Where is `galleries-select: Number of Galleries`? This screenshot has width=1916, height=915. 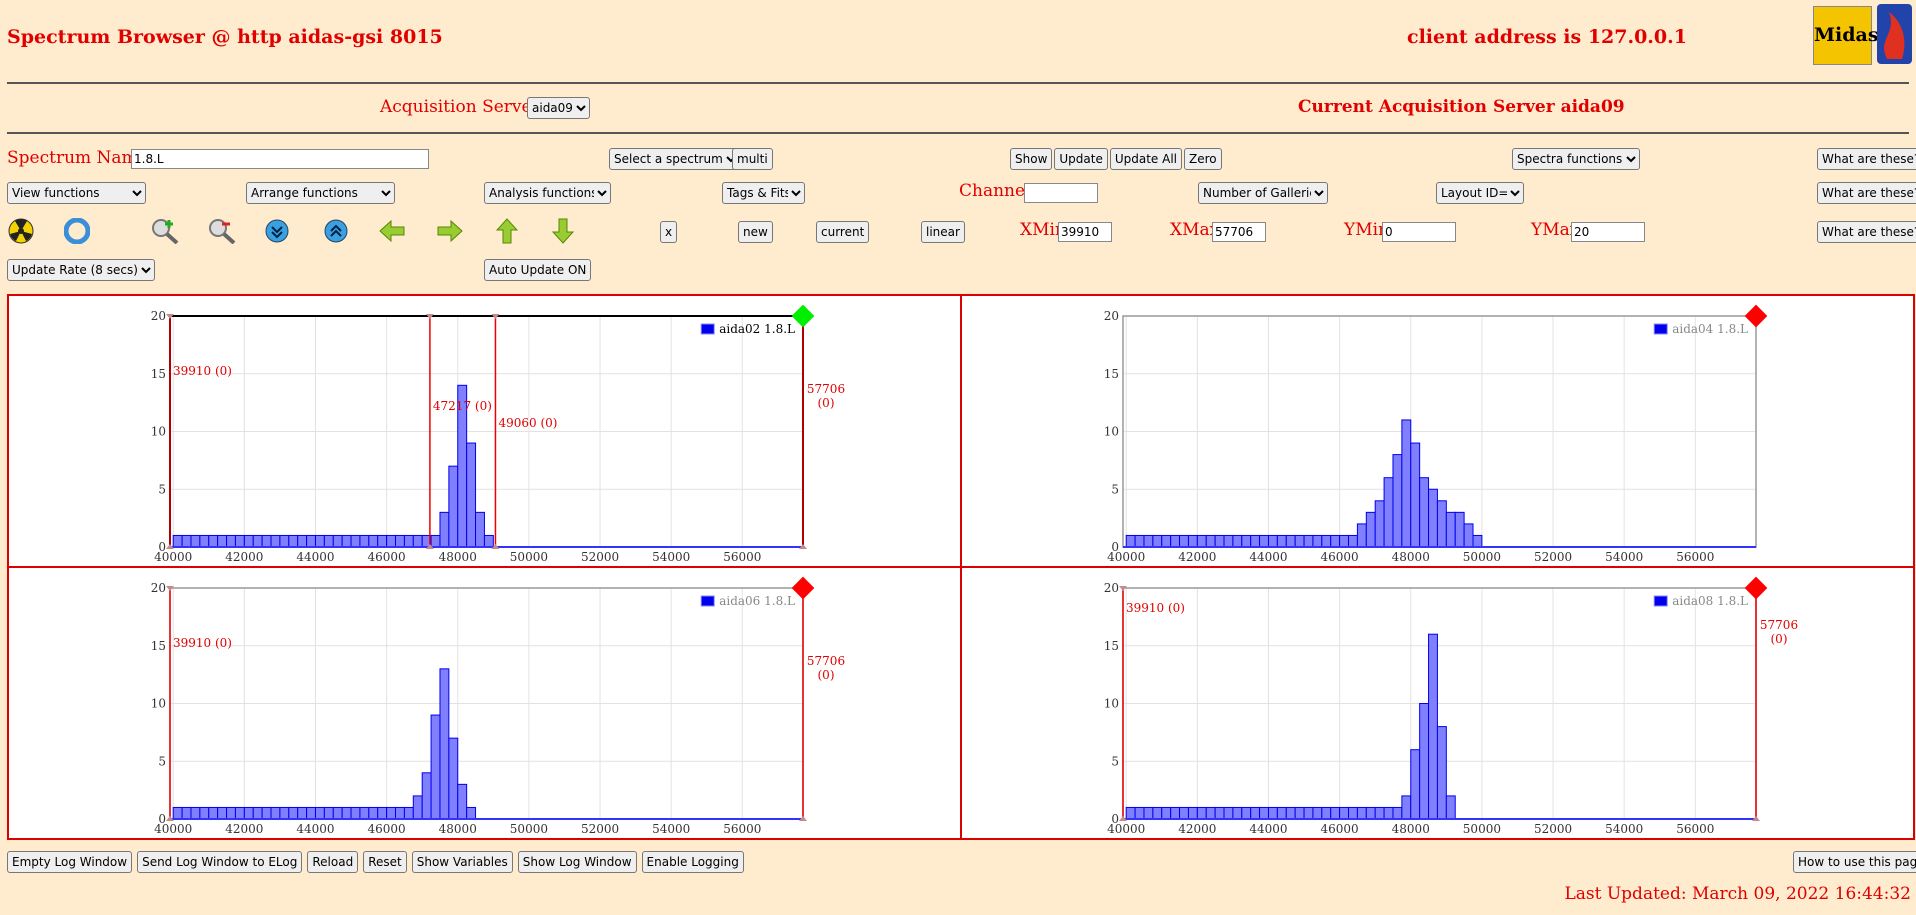 galleries-select: Number of Galleries is located at coordinates (1263, 193).